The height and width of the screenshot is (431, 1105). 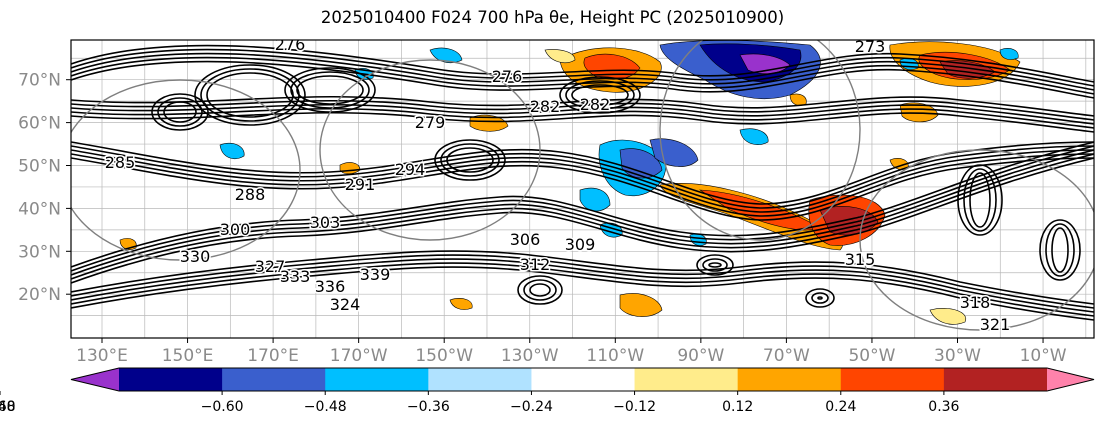 What do you see at coordinates (330, 286) in the screenshot?
I see `contour-label: 336` at bounding box center [330, 286].